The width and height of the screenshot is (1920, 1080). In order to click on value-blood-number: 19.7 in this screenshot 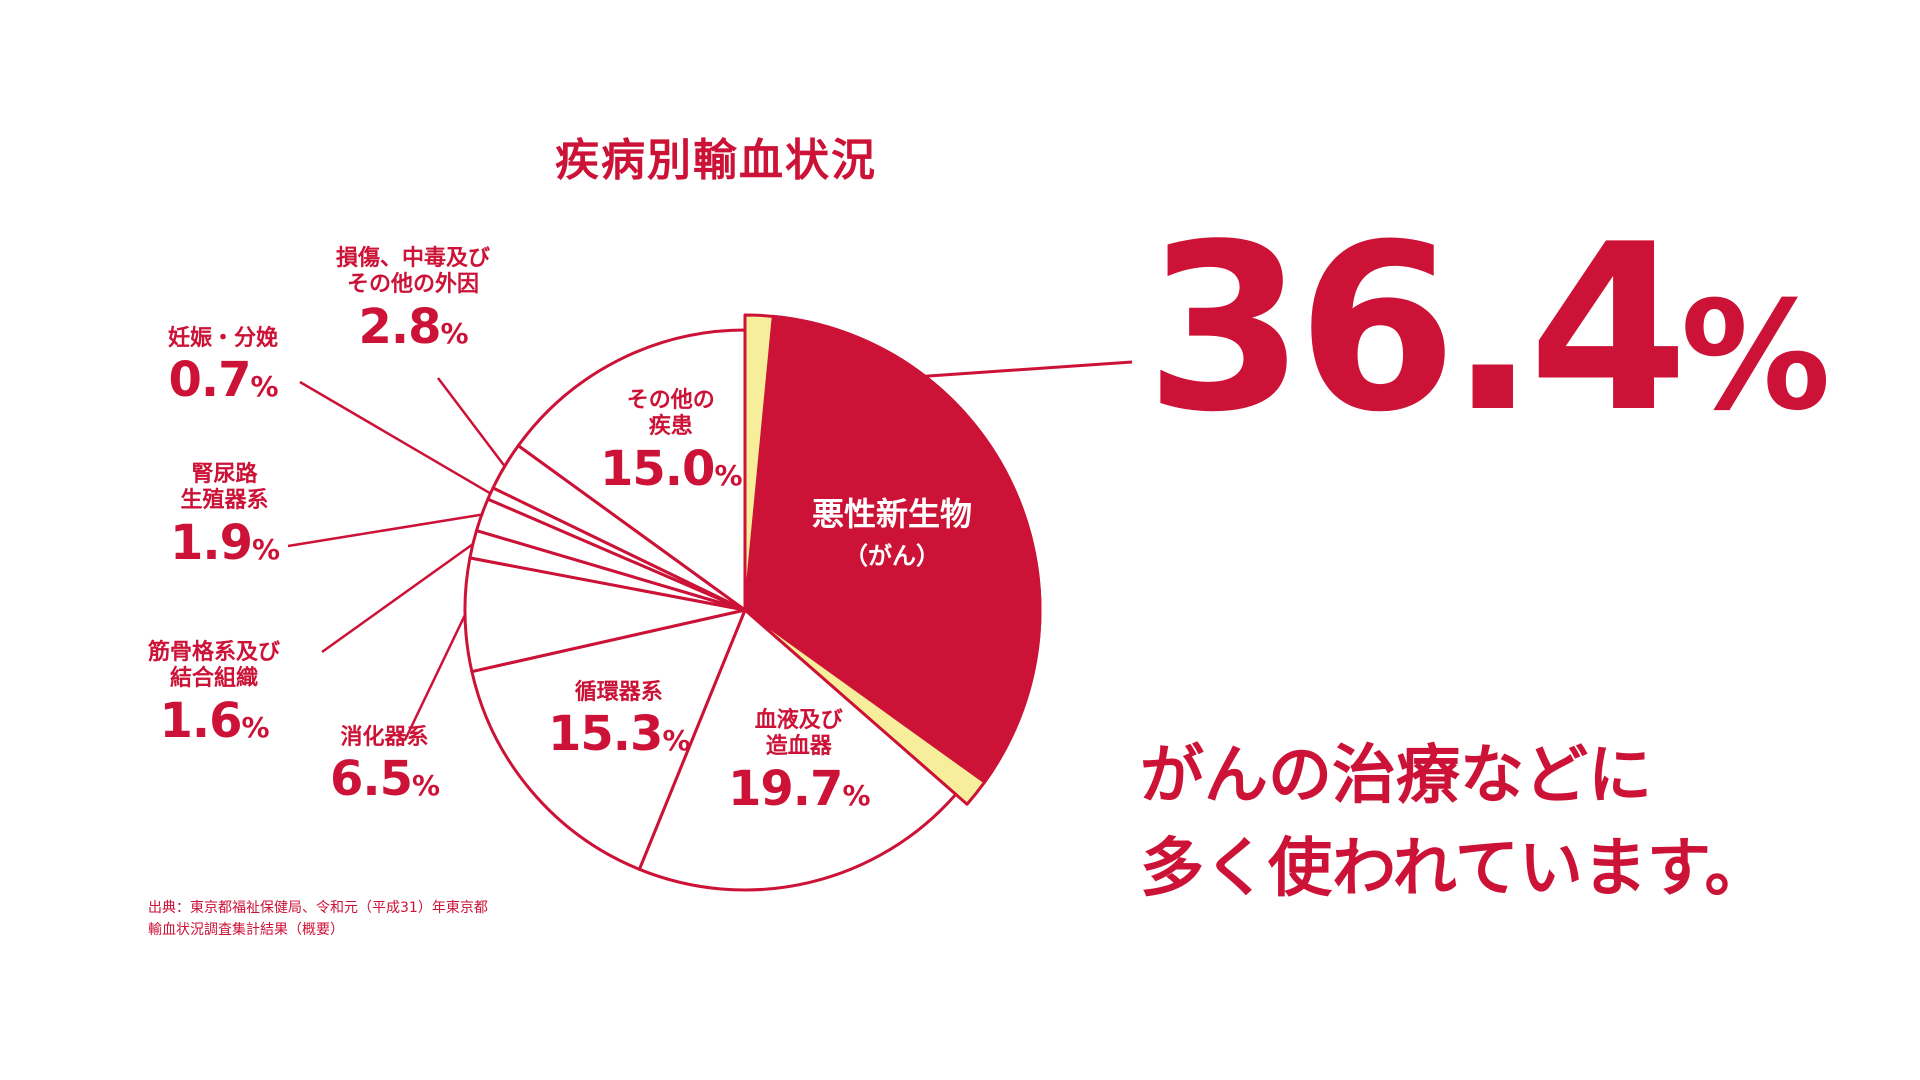, I will do `click(785, 788)`.